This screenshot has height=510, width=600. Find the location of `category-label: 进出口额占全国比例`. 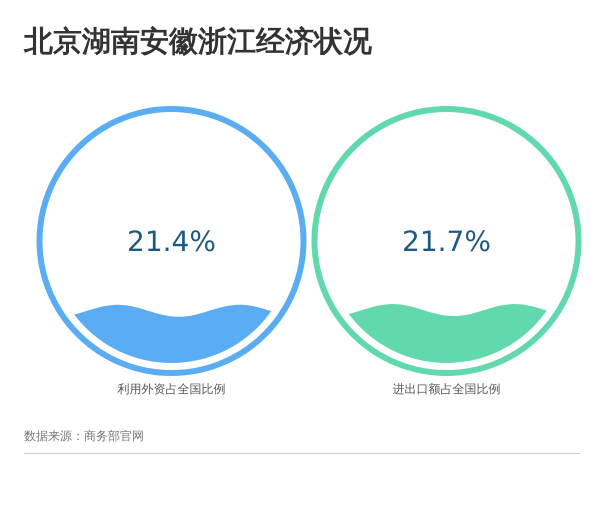

category-label: 进出口额占全国比例 is located at coordinates (446, 389).